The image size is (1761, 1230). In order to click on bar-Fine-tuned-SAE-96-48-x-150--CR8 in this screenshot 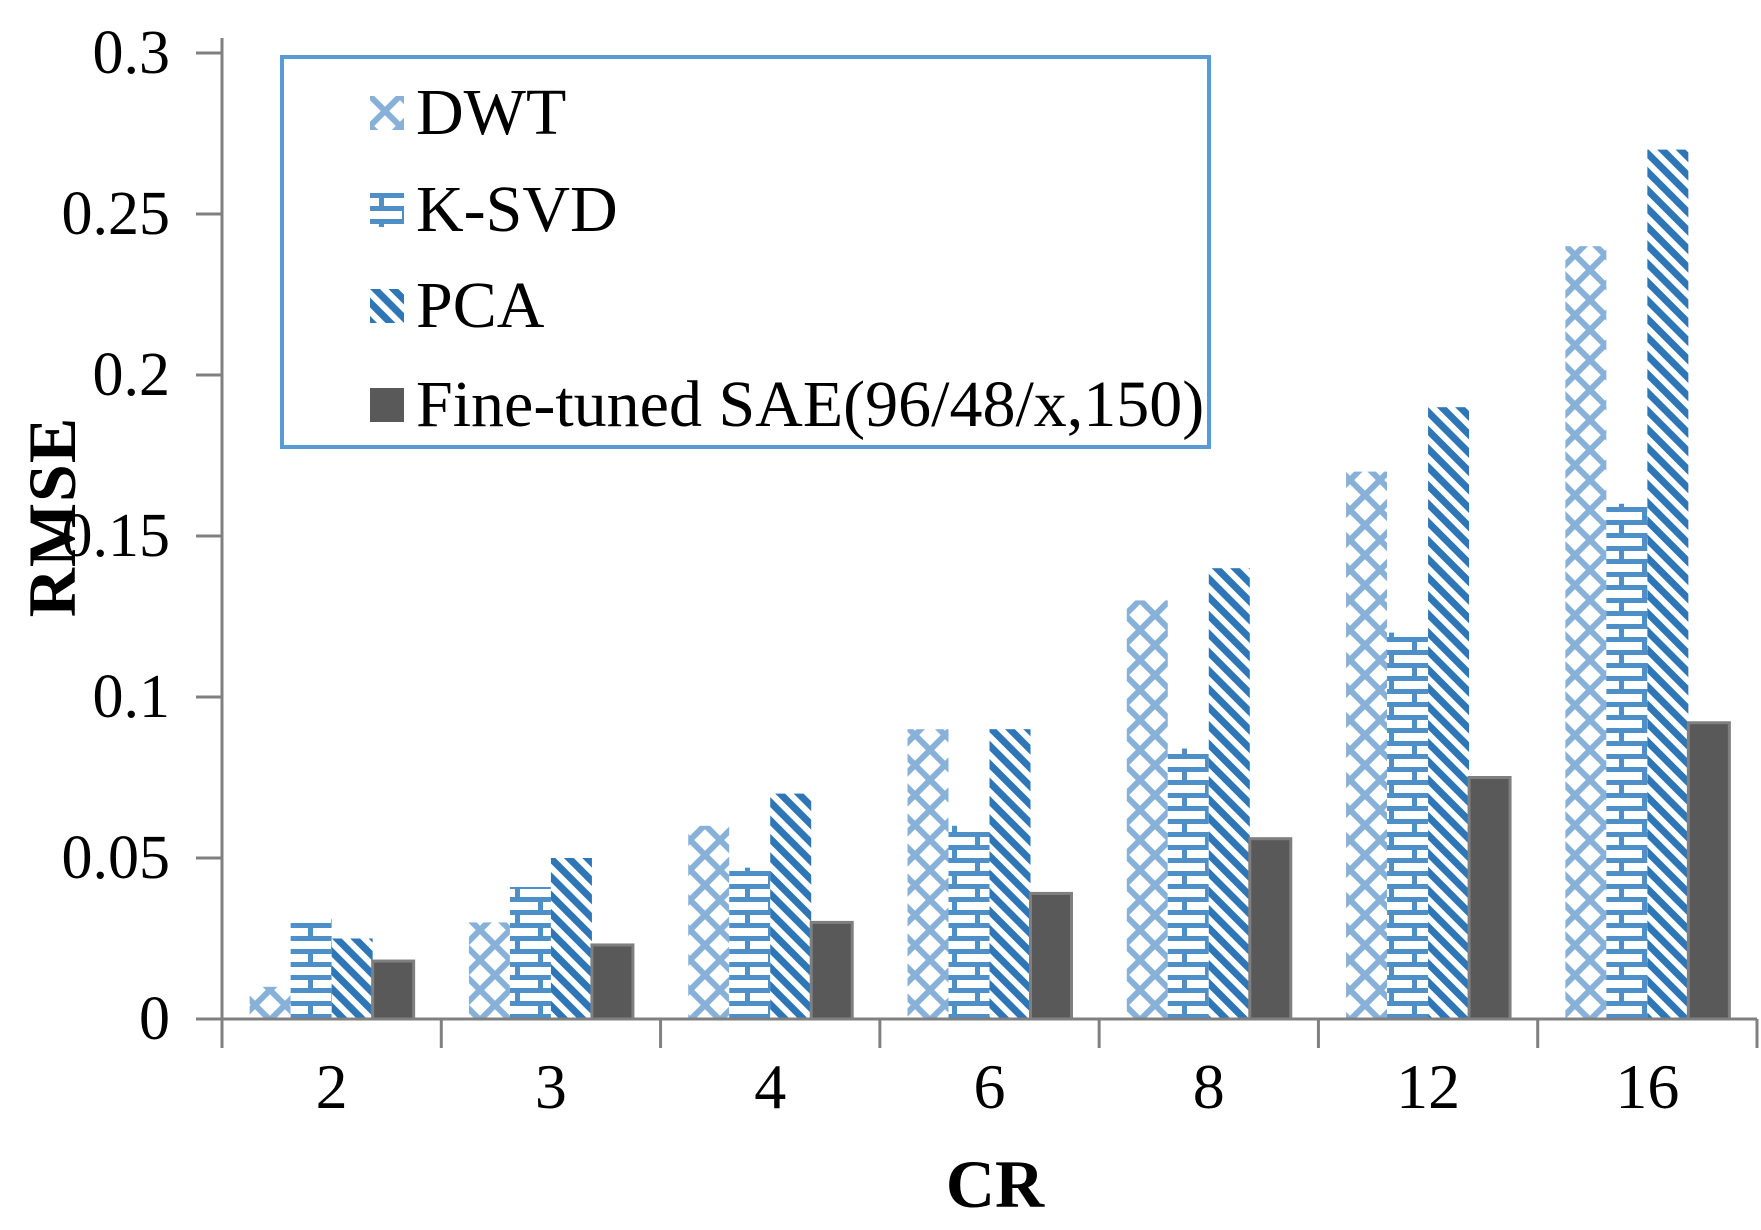, I will do `click(1270, 929)`.